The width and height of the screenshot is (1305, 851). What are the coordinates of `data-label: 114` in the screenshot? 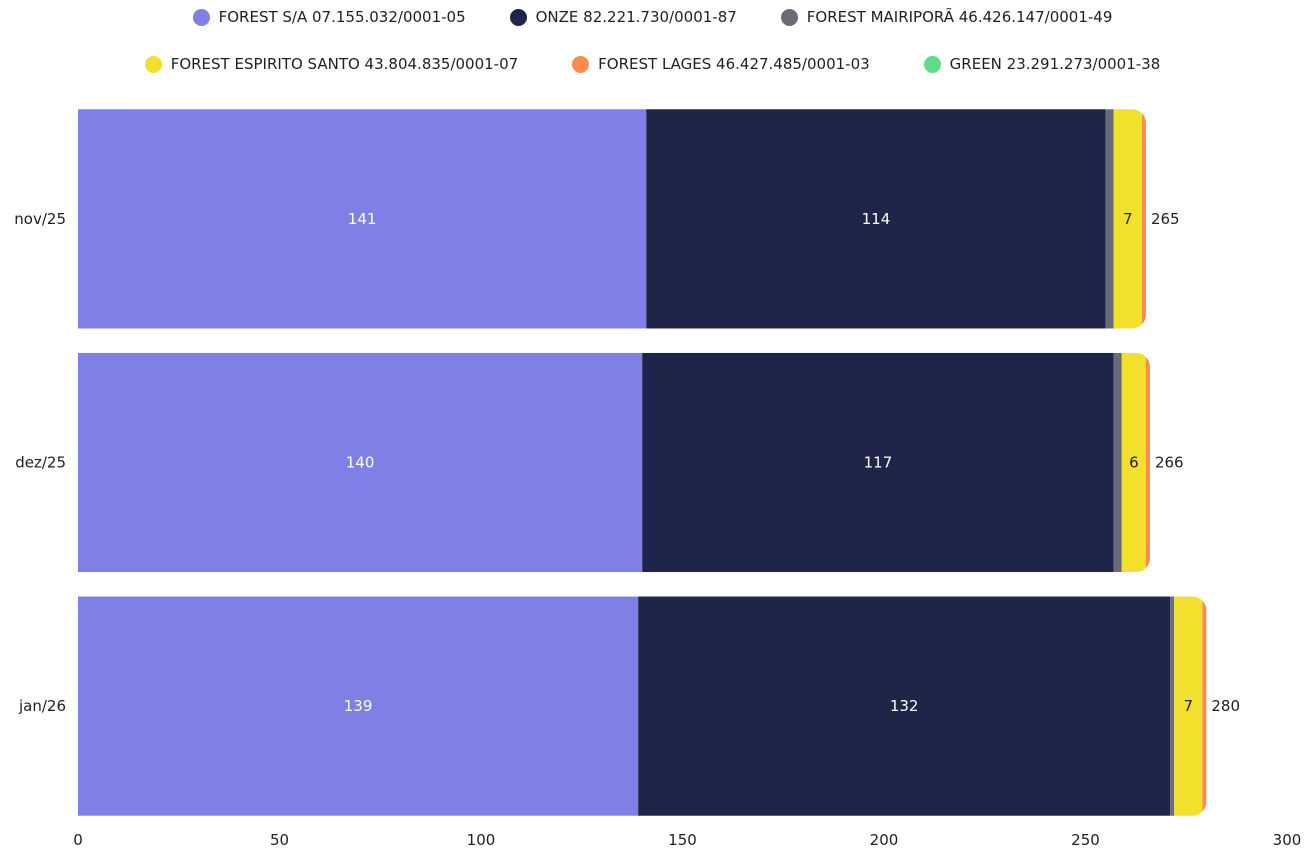 It's located at (876, 219).